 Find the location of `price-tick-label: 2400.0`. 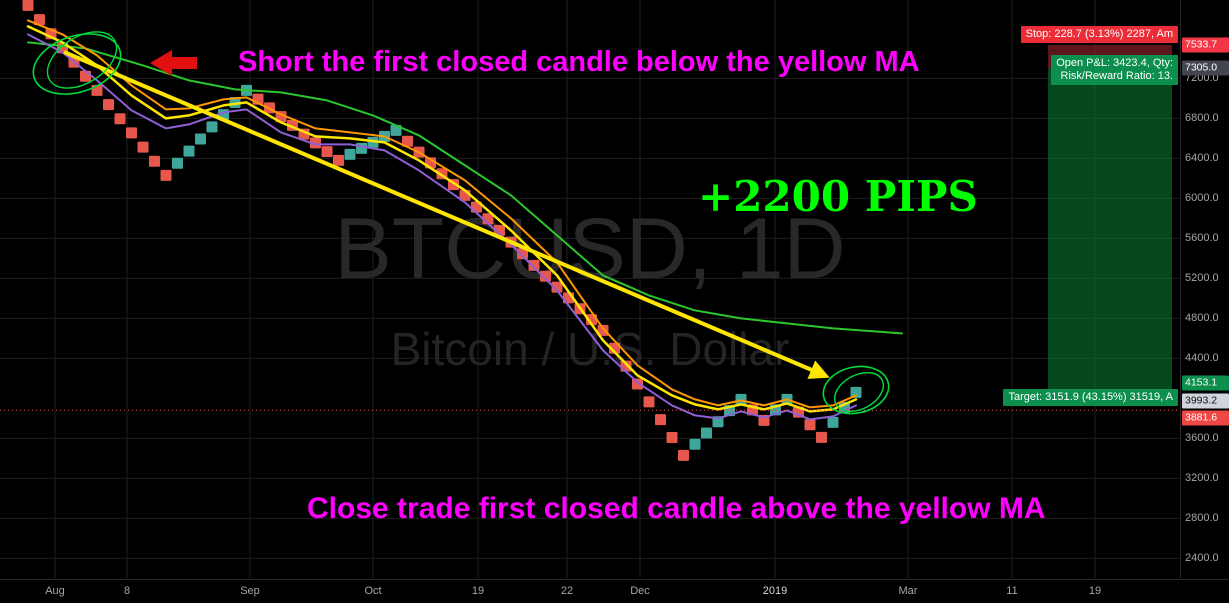

price-tick-label: 2400.0 is located at coordinates (1202, 558).